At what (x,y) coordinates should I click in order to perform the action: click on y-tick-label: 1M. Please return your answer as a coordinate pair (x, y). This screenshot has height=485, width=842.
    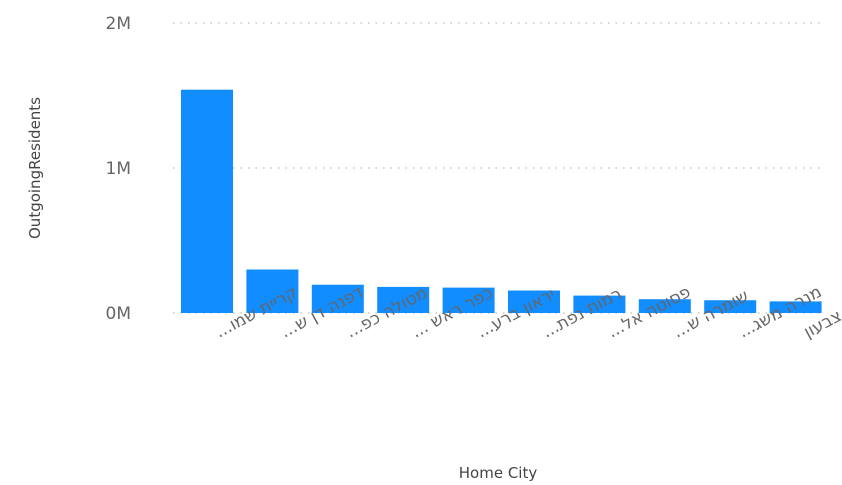
    Looking at the image, I should click on (118, 169).